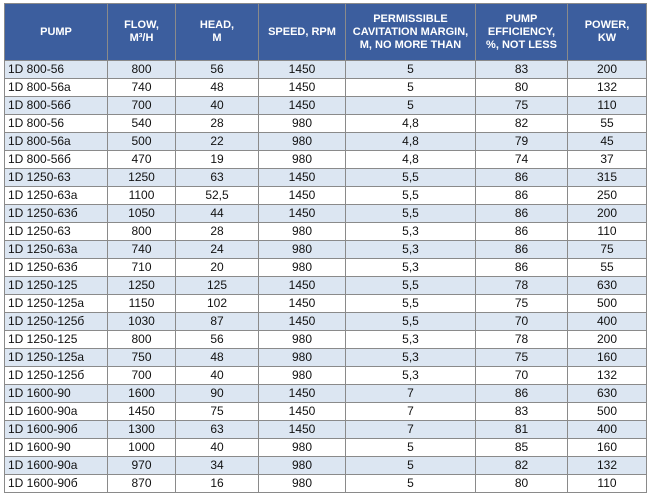 The image size is (651, 500). What do you see at coordinates (521, 69) in the screenshot?
I see `table-cell: 83` at bounding box center [521, 69].